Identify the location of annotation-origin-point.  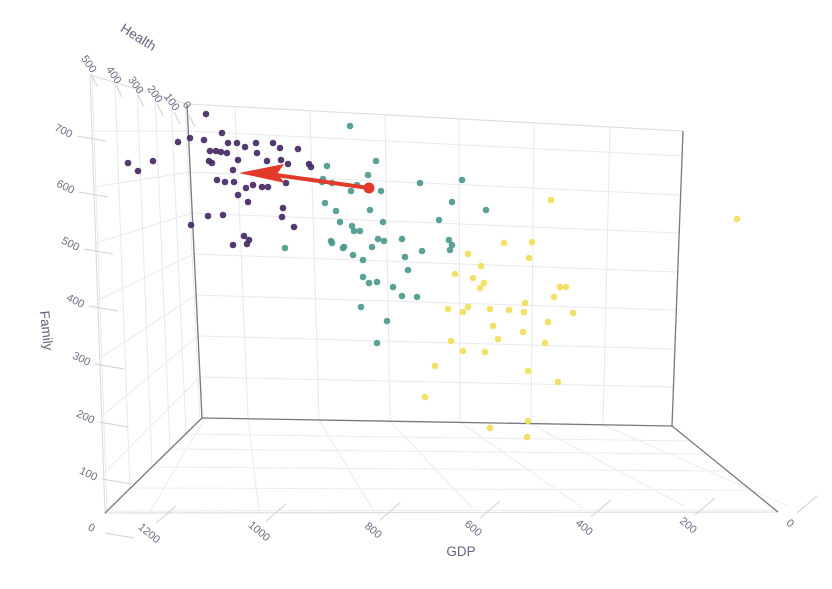
(369, 188).